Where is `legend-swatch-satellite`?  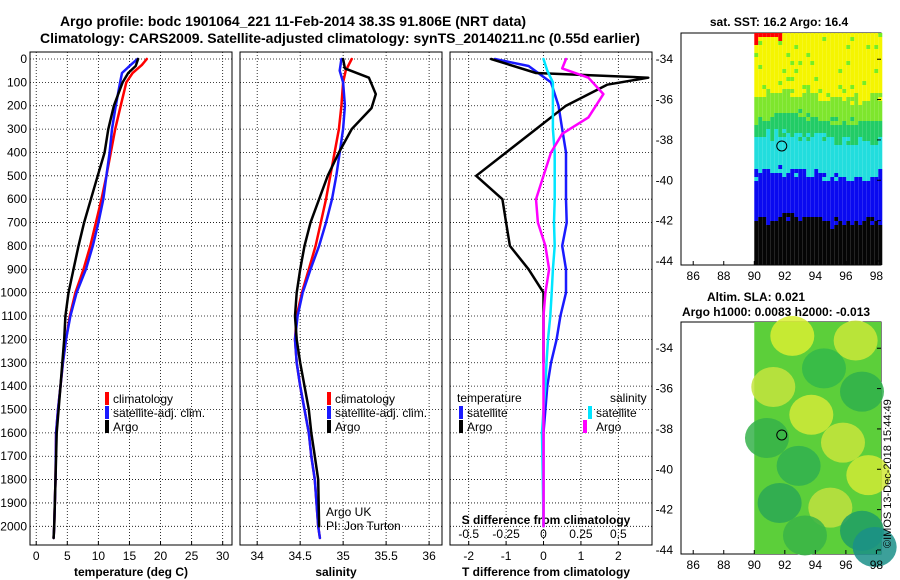 legend-swatch-satellite is located at coordinates (107, 412).